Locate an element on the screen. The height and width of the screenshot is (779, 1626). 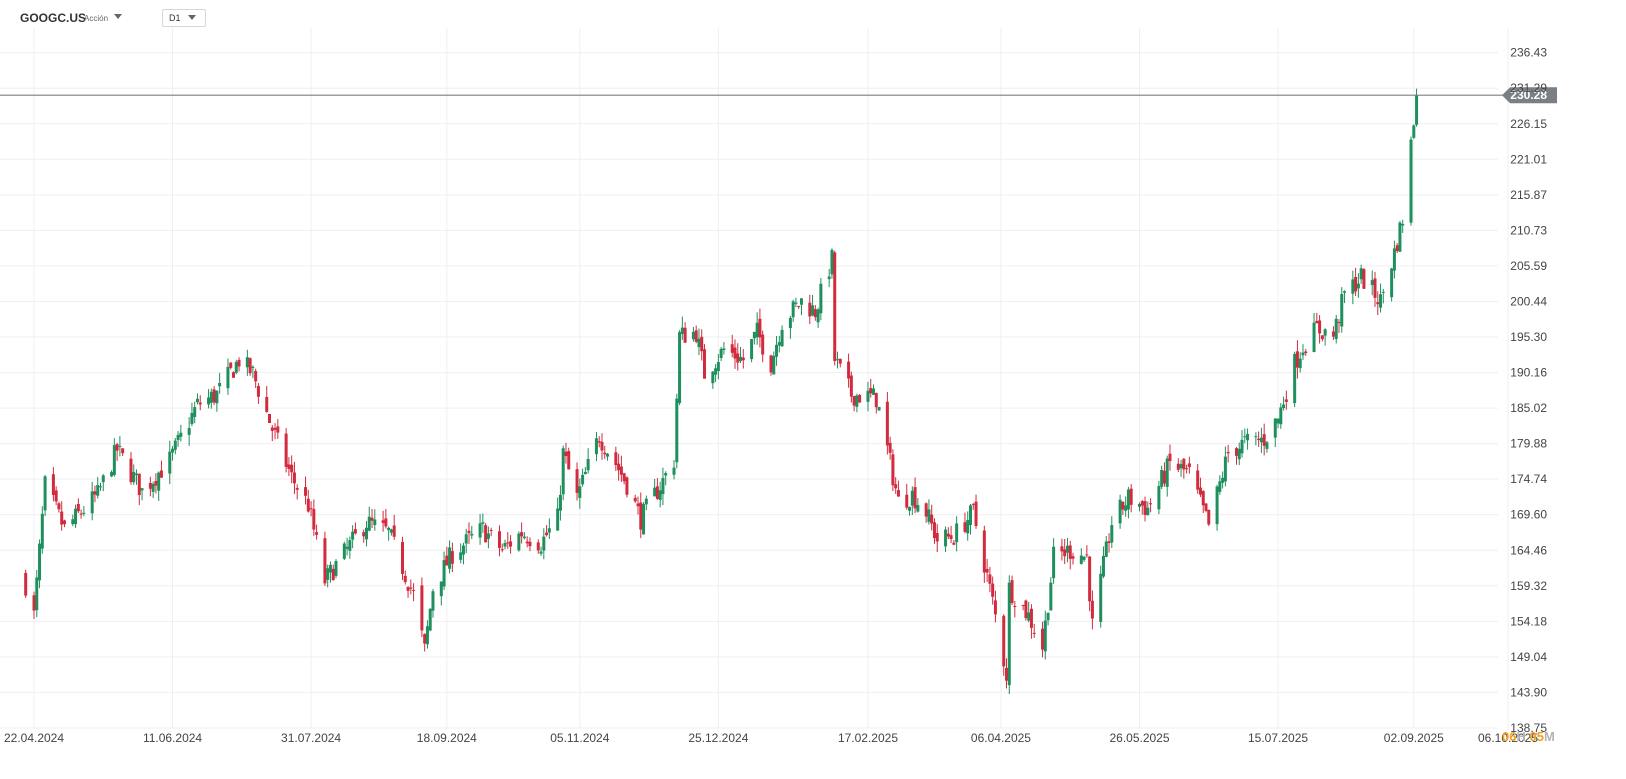
symbol-name: GOOGC.US is located at coordinates (53, 18).